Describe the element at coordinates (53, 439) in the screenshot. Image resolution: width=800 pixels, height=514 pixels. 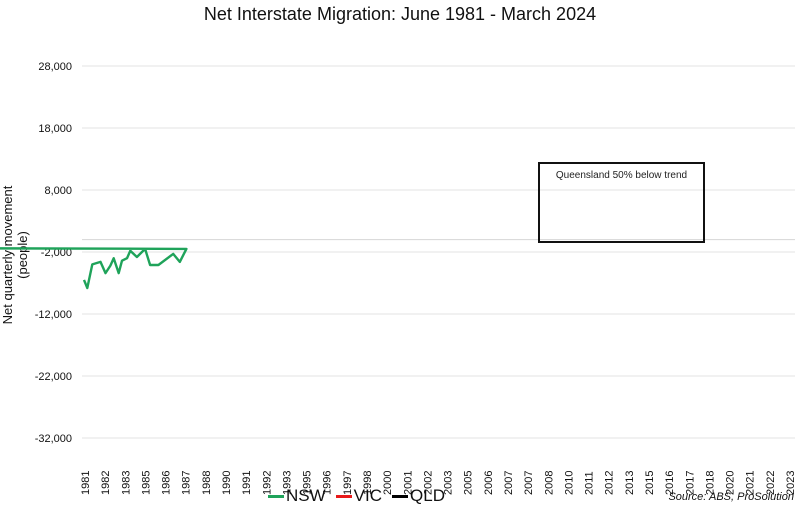
I see `y-tick-label: -32,000` at that location.